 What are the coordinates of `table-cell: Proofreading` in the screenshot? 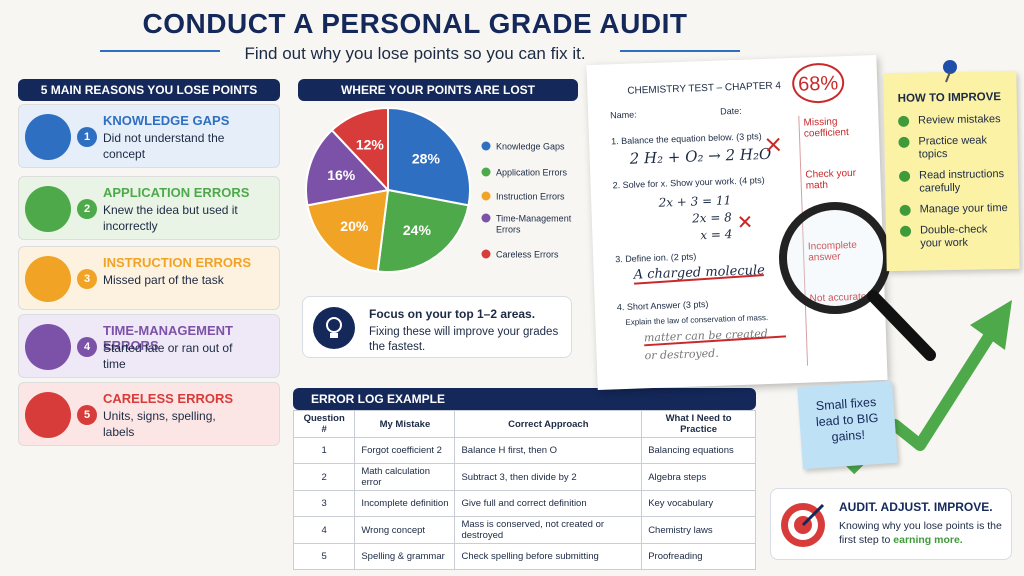 It's located at (698, 556).